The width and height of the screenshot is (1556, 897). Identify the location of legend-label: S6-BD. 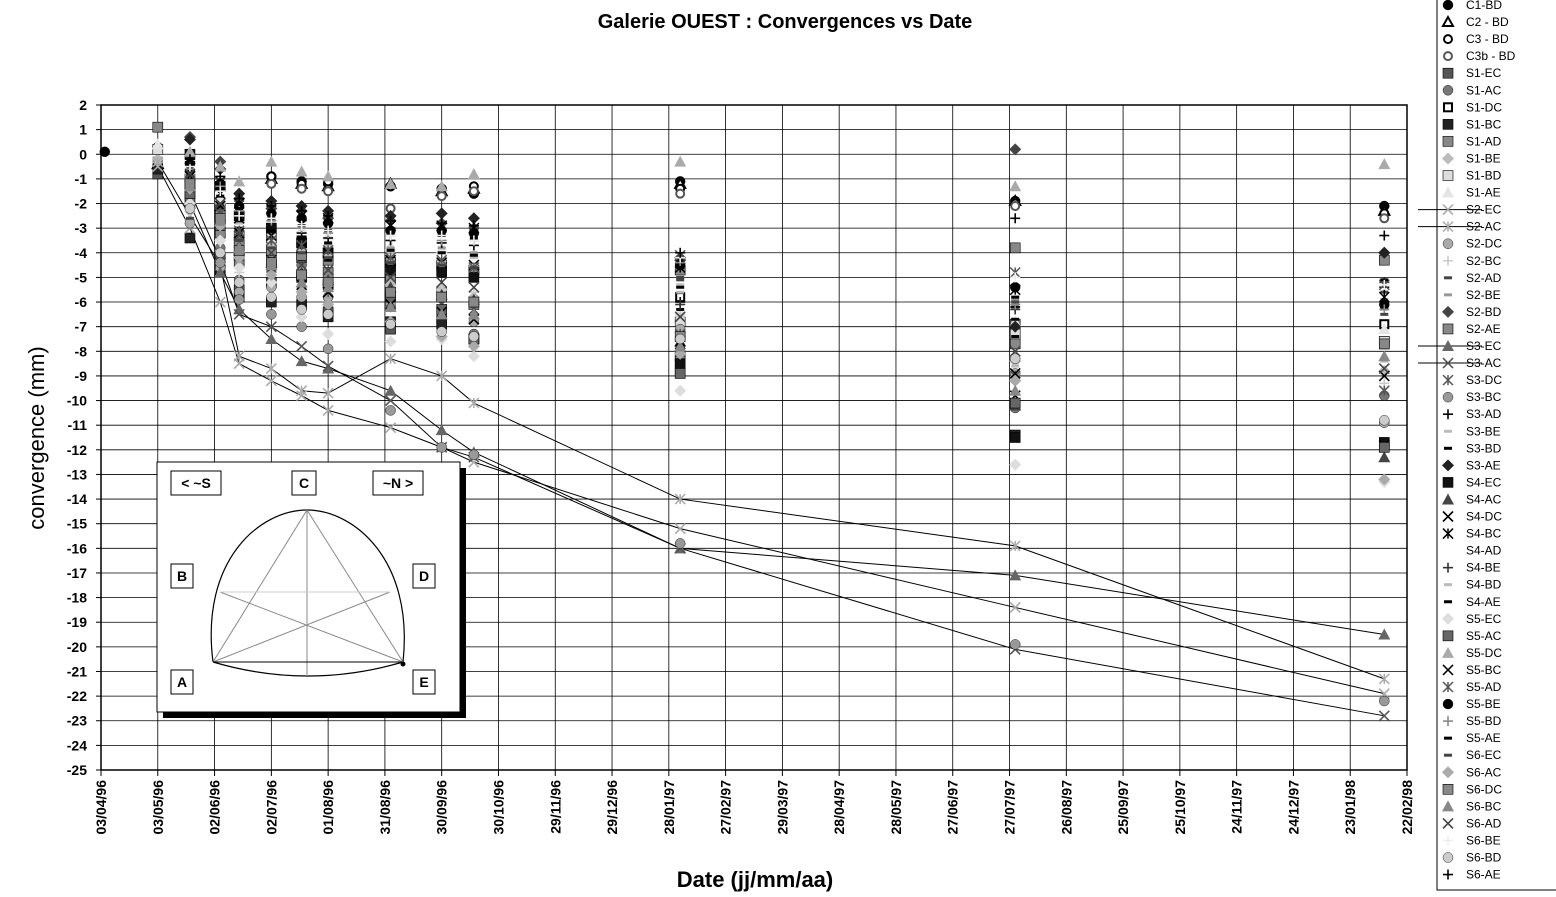
(1484, 858).